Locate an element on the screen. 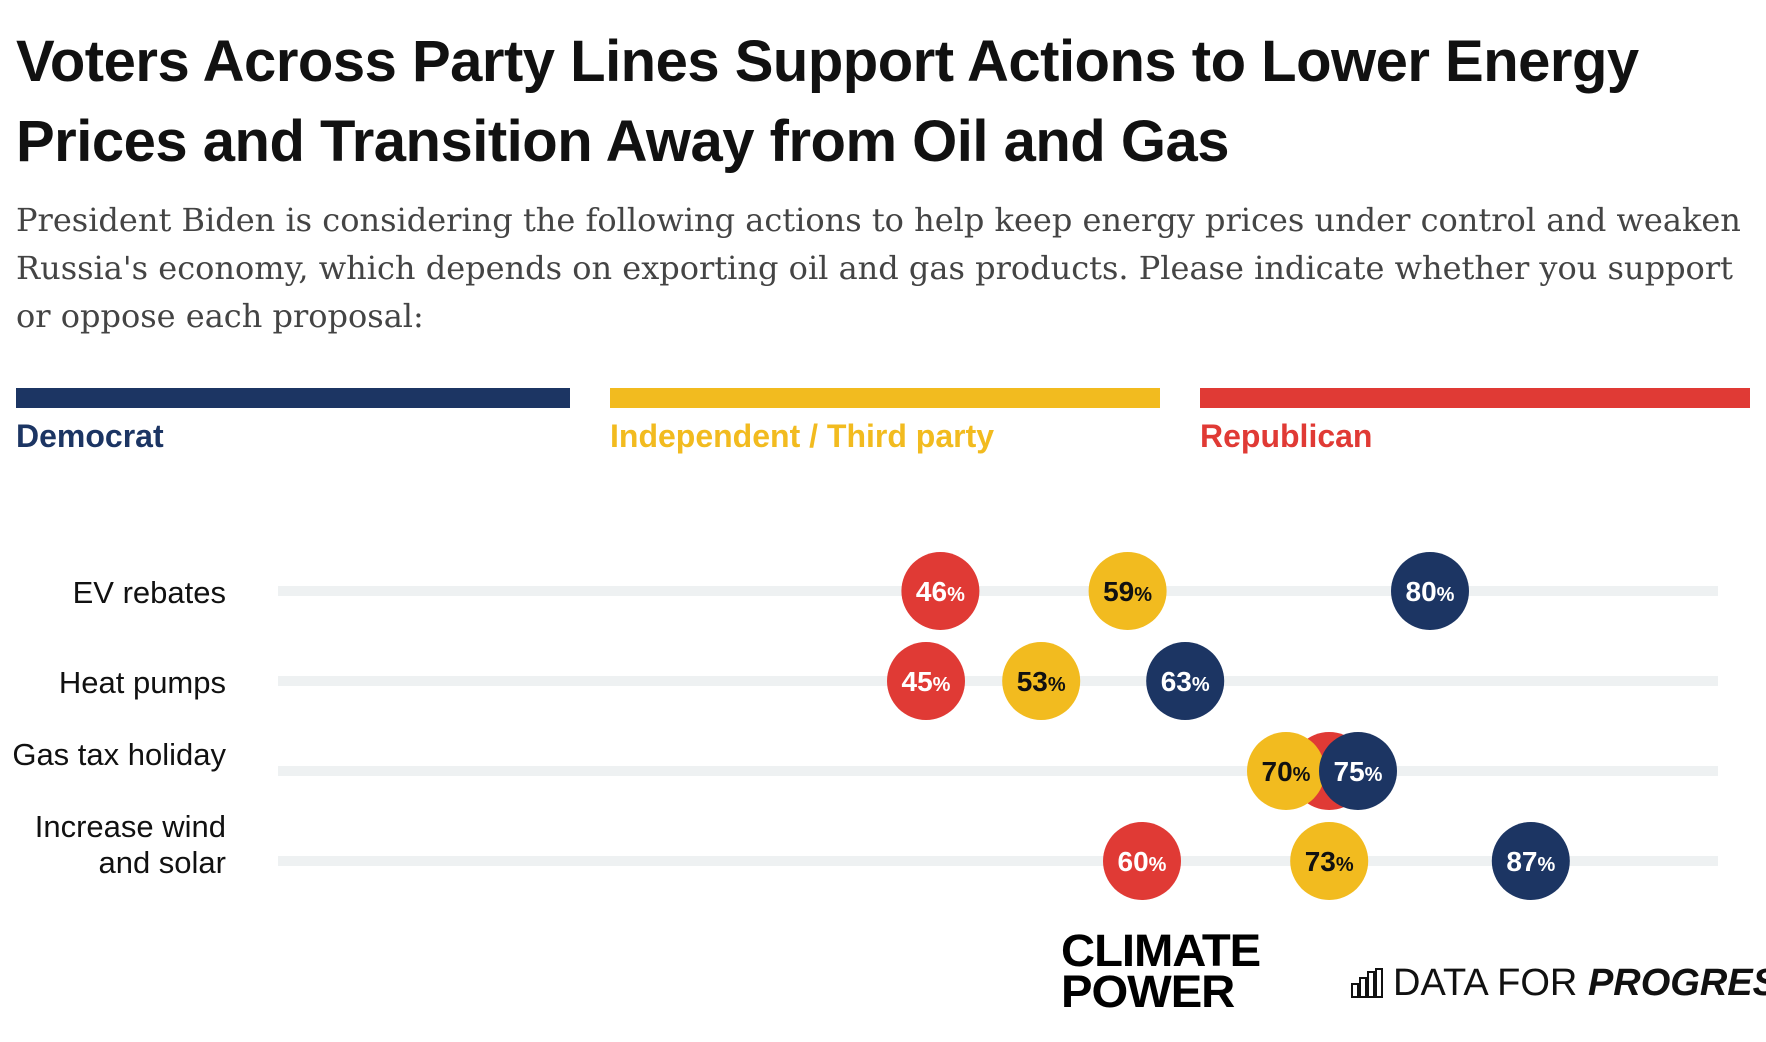  dot-republican-heat-pumps: 45% is located at coordinates (926, 681).